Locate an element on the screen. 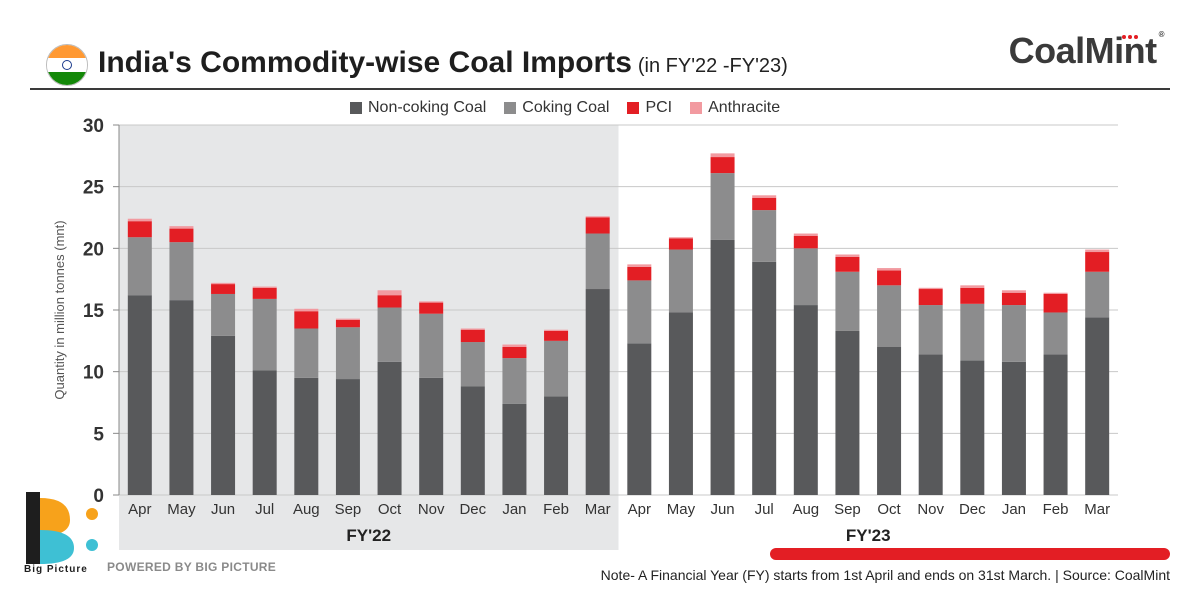  legend-item: Coking Coal is located at coordinates (556, 108).